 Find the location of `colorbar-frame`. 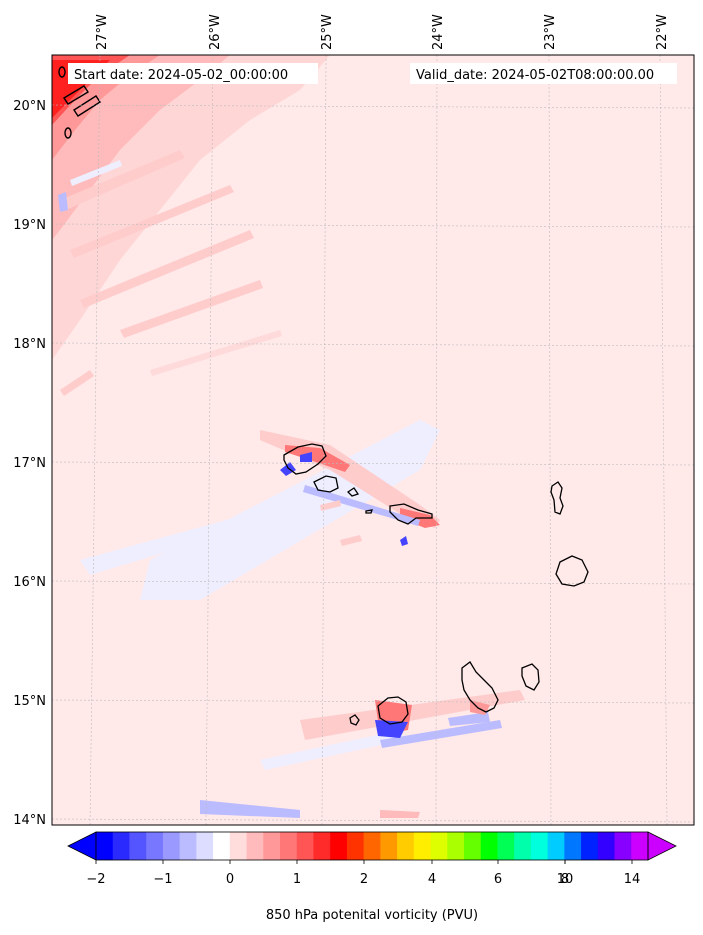

colorbar-frame is located at coordinates (372, 846).